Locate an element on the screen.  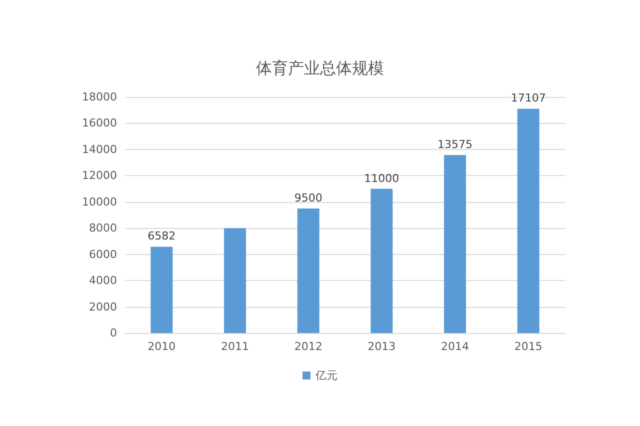
text: 11000 is located at coordinates (382, 178).